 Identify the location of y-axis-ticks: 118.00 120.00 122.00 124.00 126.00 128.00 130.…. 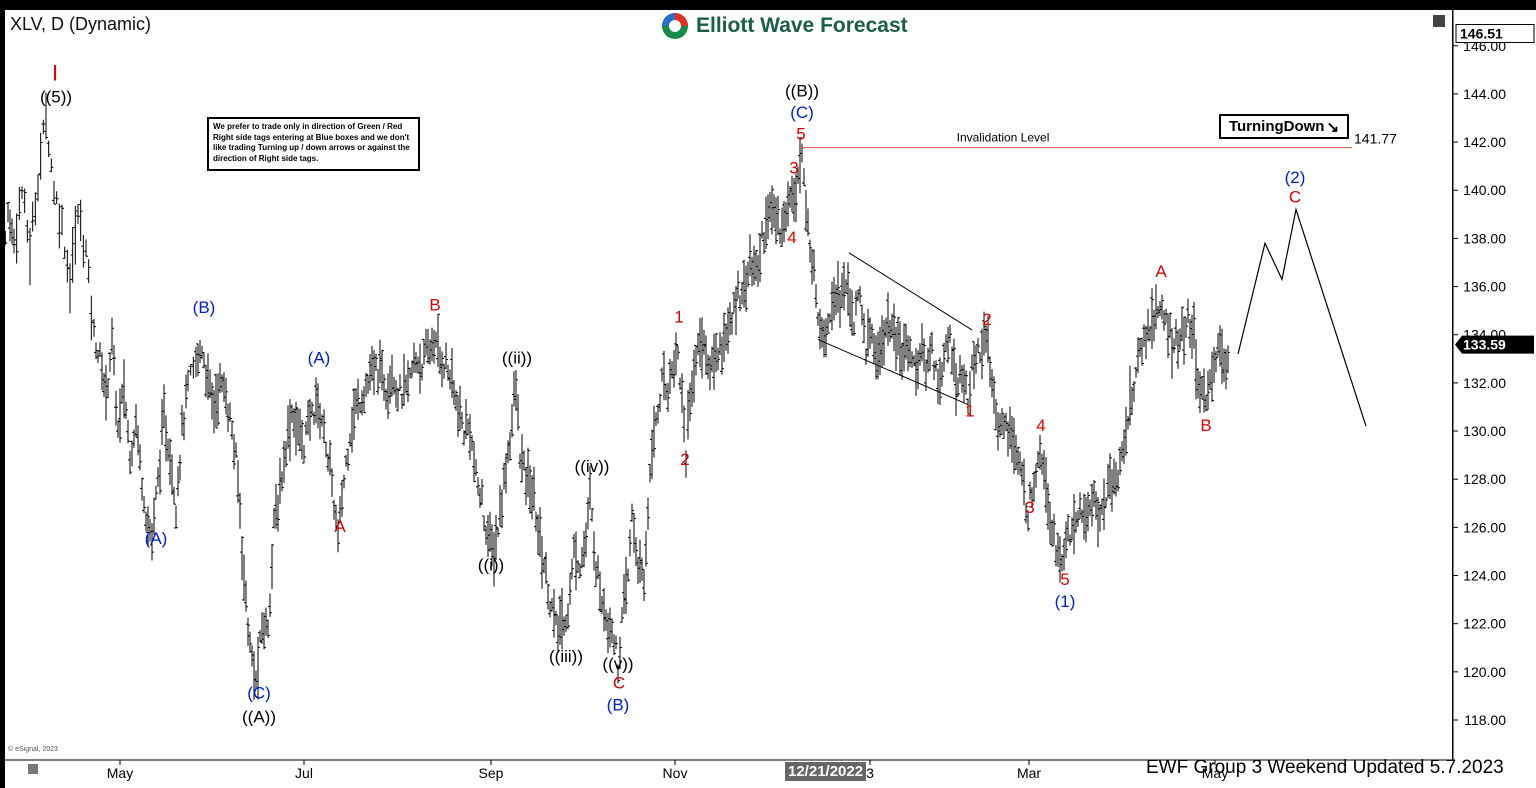
(1493, 385).